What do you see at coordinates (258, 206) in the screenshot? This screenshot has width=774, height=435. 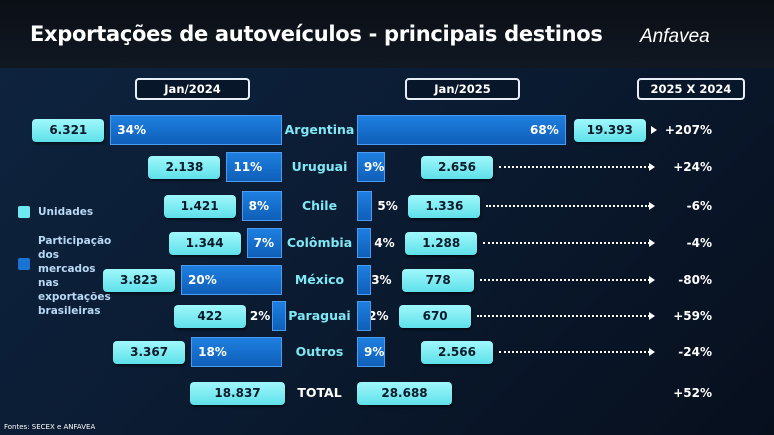 I see `share-2024: 8%` at bounding box center [258, 206].